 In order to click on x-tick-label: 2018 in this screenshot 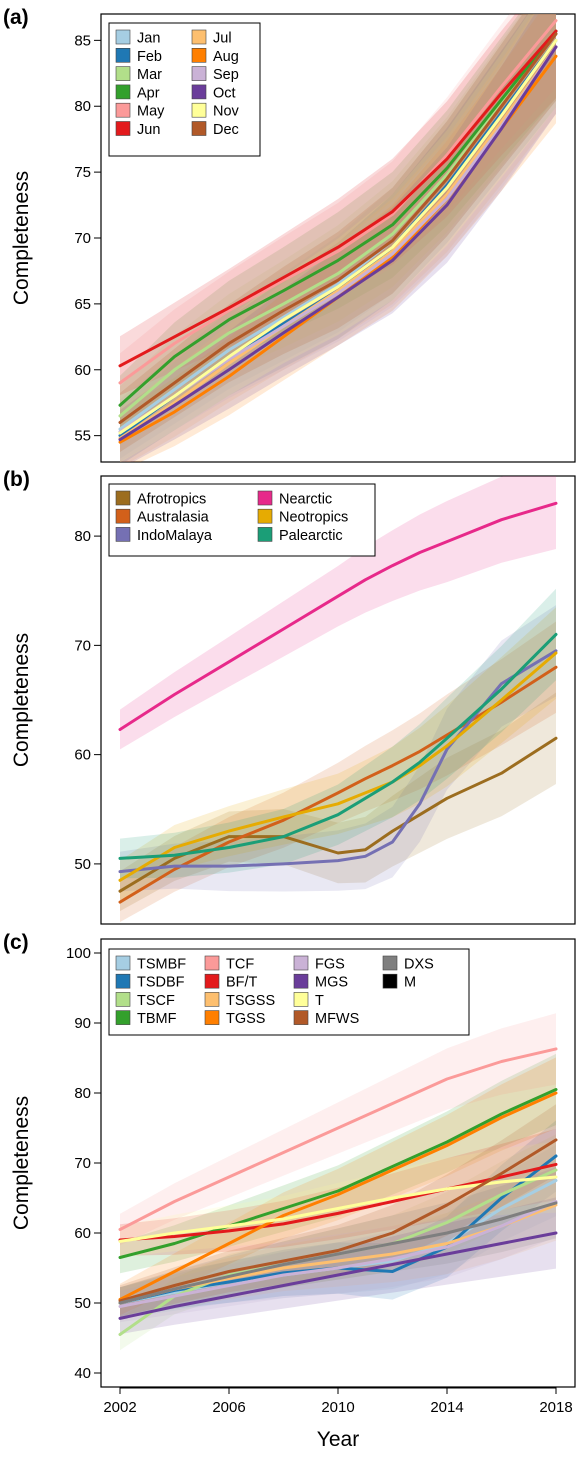, I will do `click(555, 1407)`.